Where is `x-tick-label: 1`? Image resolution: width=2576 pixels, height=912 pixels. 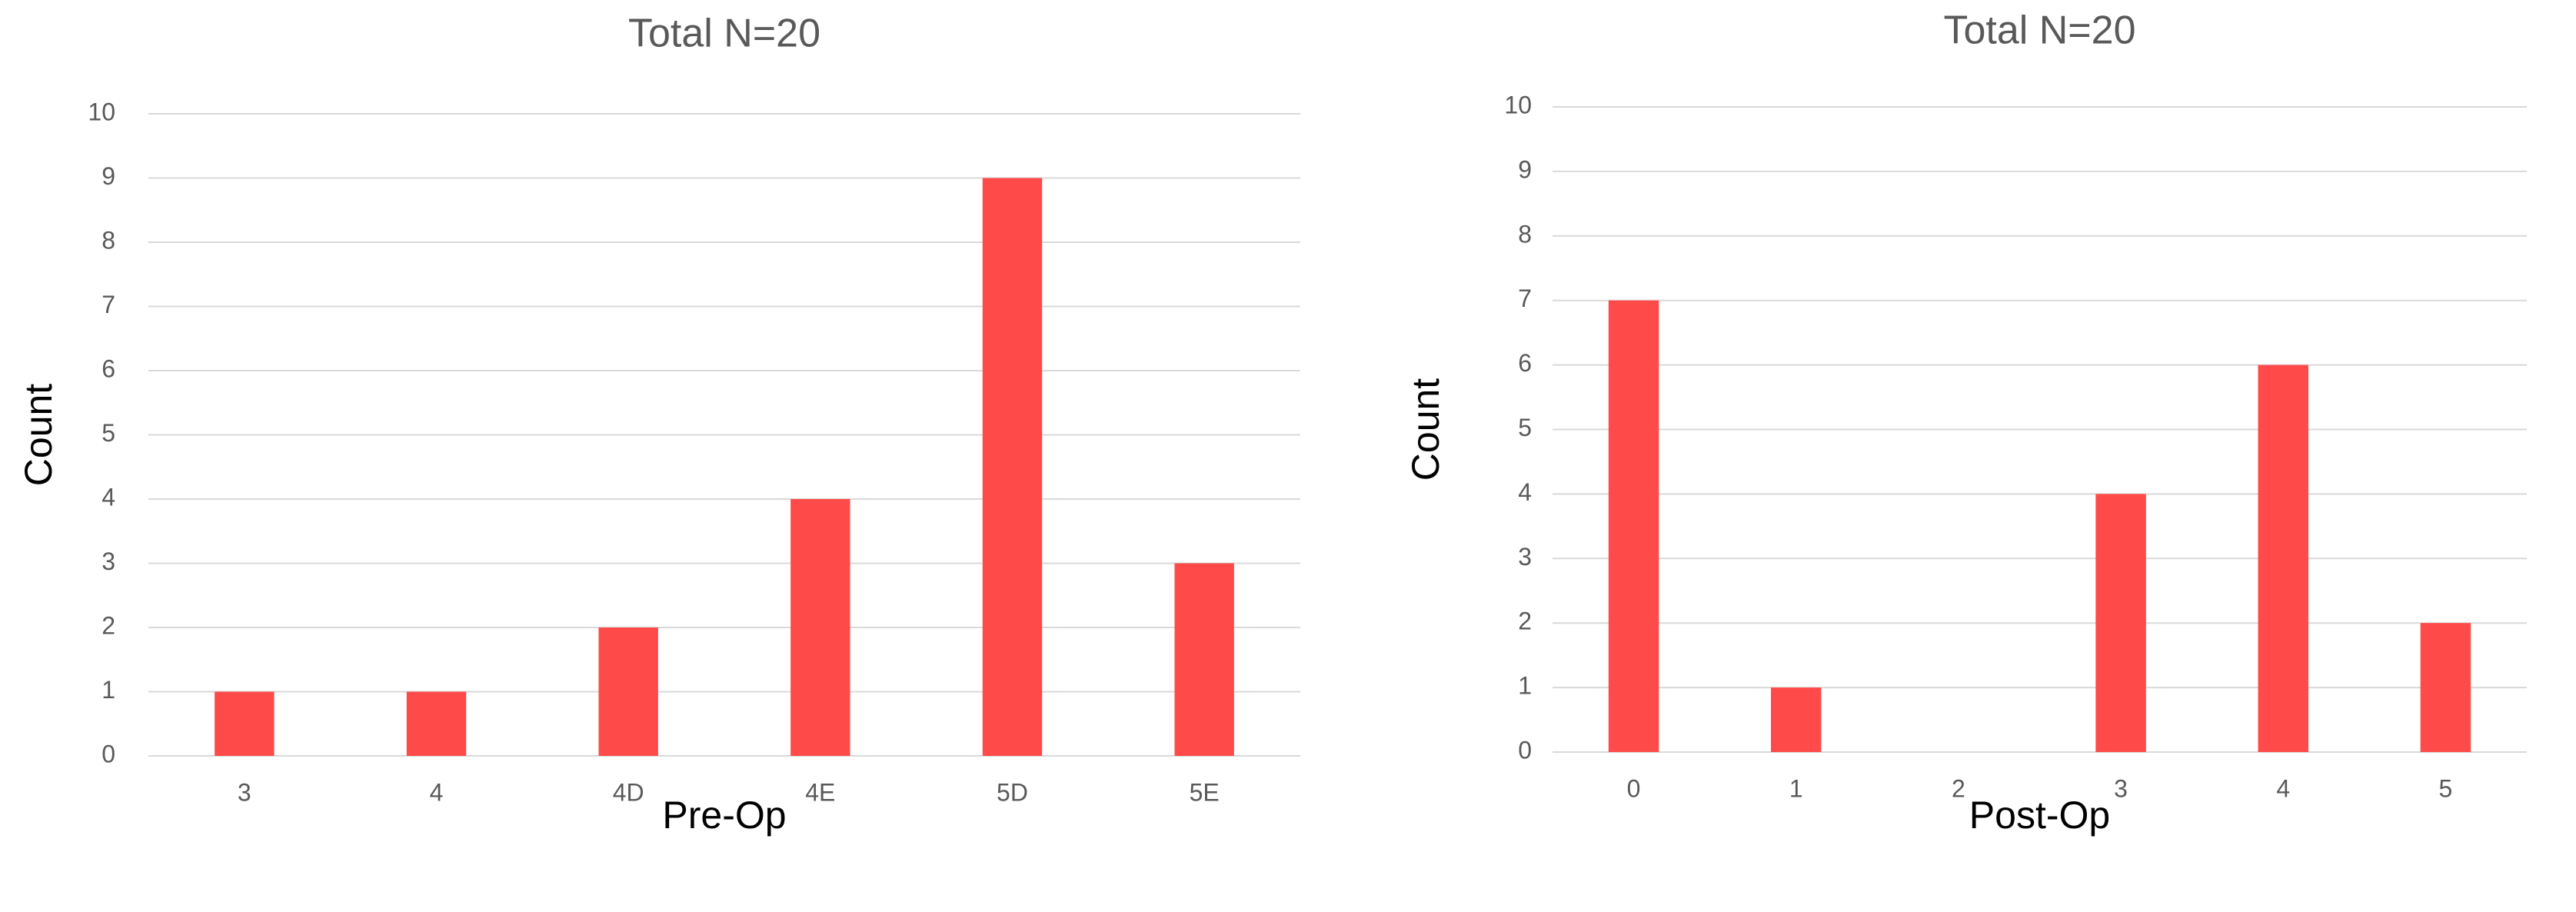
x-tick-label: 1 is located at coordinates (1796, 788).